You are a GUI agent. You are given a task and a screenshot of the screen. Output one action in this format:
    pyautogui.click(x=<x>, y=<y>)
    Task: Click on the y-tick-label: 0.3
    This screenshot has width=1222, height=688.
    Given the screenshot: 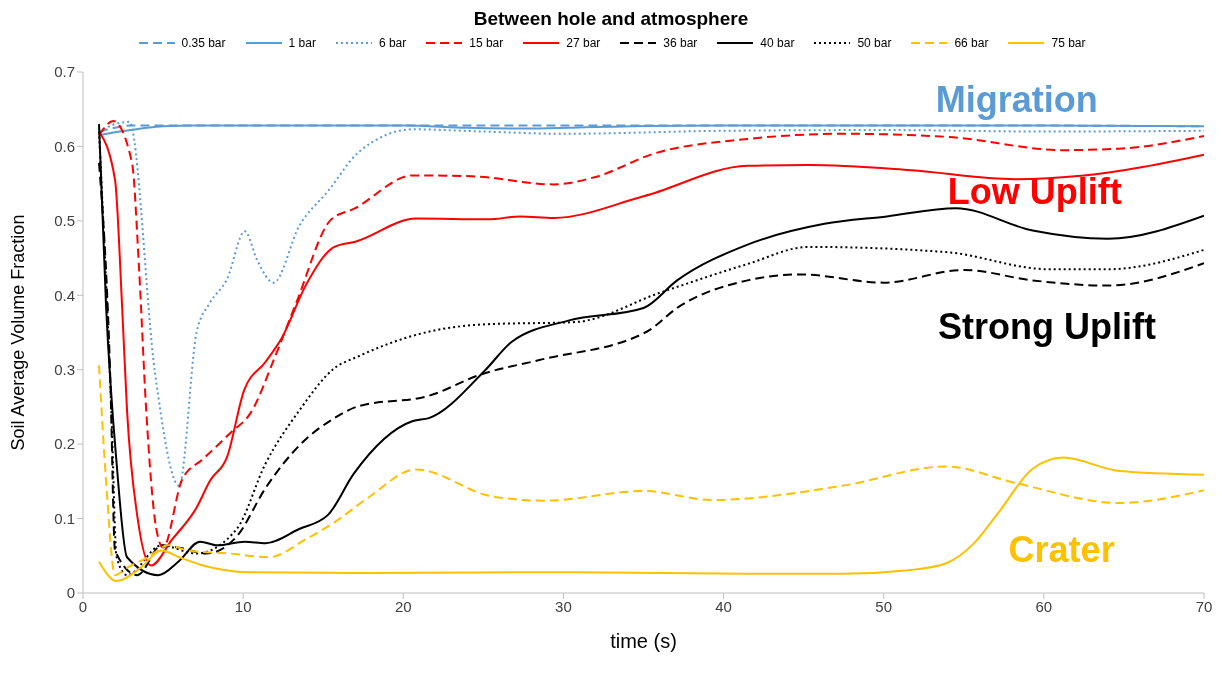 What is the action you would take?
    pyautogui.click(x=64, y=370)
    